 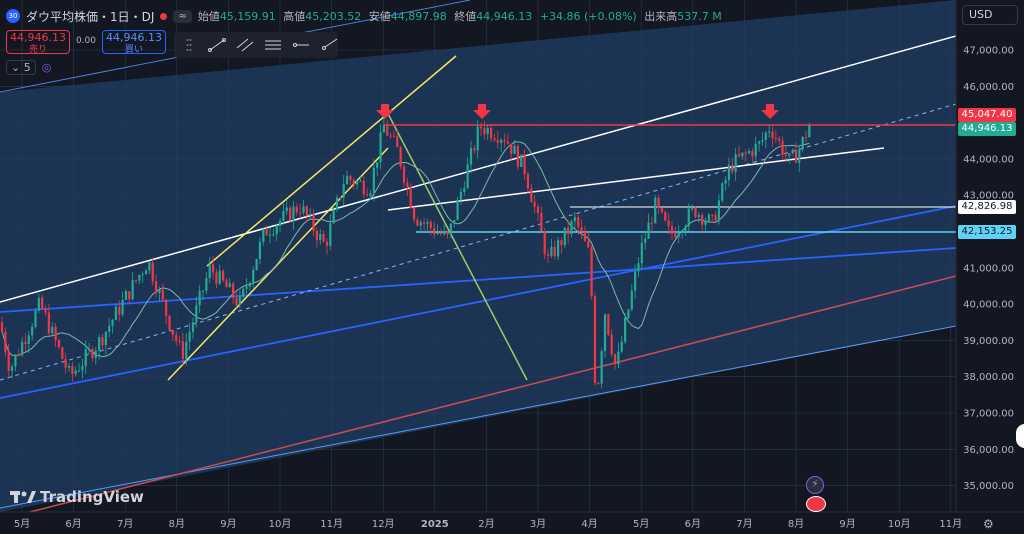 I want to click on price-tick-label: 38,000.00, so click(x=988, y=377).